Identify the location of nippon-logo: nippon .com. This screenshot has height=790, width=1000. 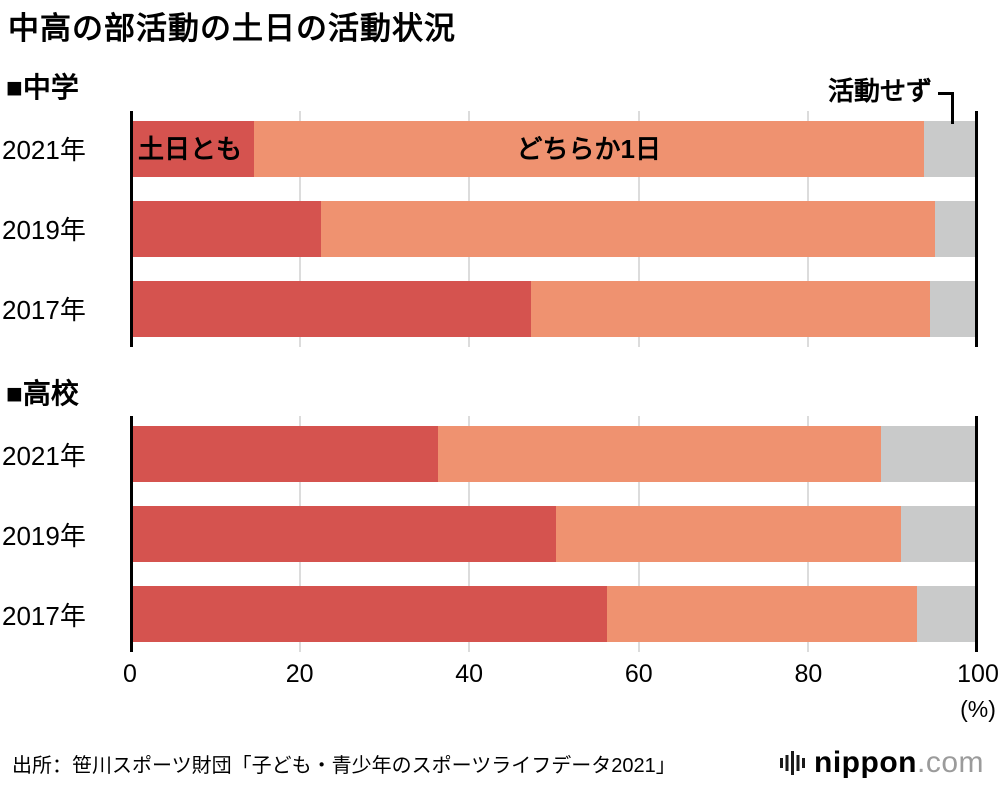
(882, 763).